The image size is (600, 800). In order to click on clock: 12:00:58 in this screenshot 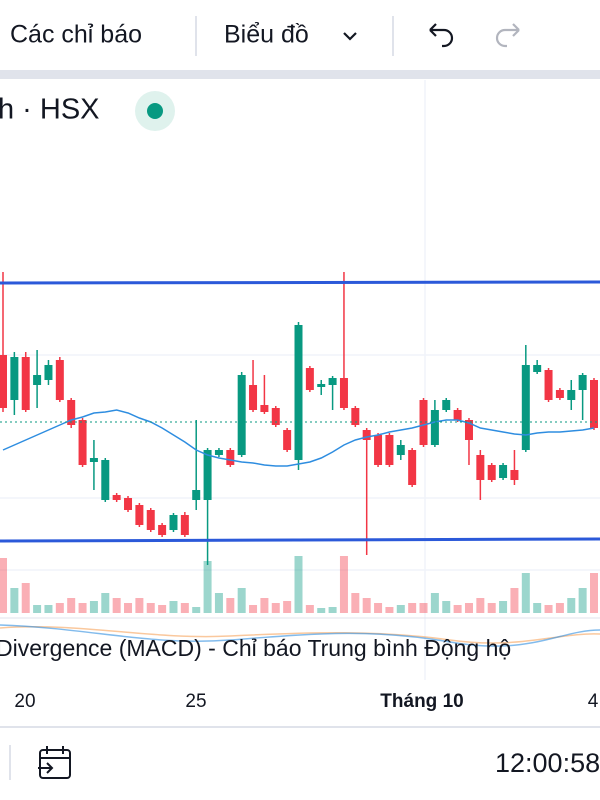, I will do `click(547, 763)`.